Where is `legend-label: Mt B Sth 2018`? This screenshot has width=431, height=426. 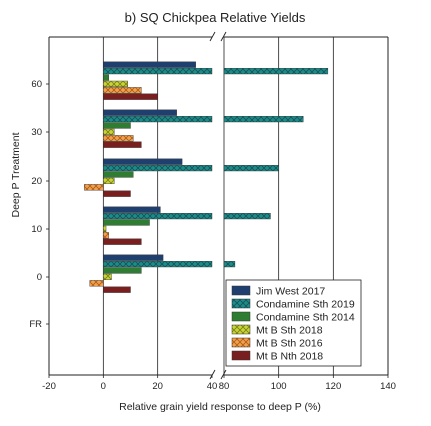 legend-label: Mt B Sth 2018 is located at coordinates (289, 331).